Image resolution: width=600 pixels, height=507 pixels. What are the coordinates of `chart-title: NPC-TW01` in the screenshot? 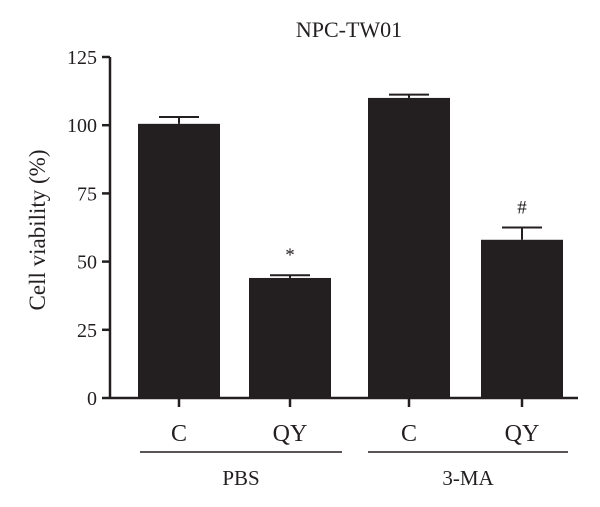 It's located at (349, 29).